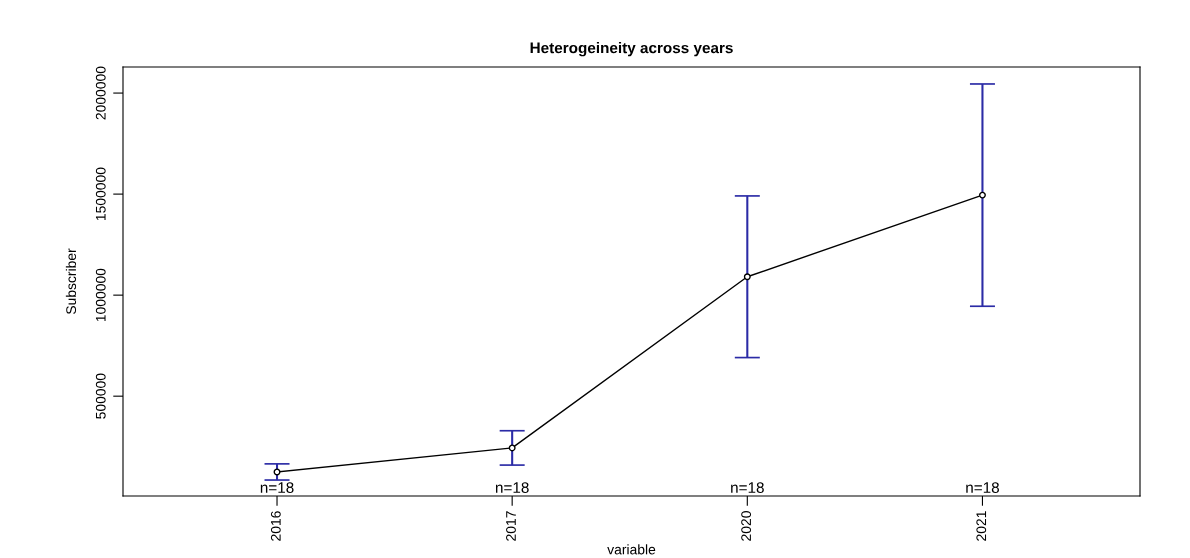  I want to click on x-axis-title: variable, so click(631, 549).